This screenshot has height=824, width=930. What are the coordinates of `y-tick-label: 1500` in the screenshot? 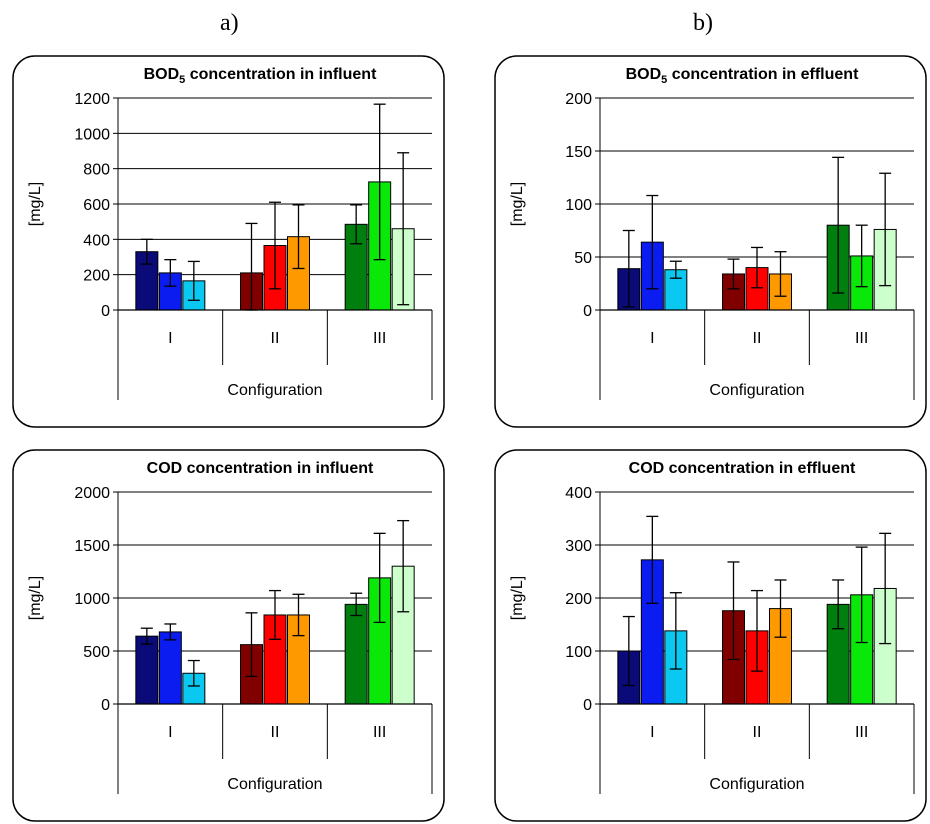 It's located at (92, 546).